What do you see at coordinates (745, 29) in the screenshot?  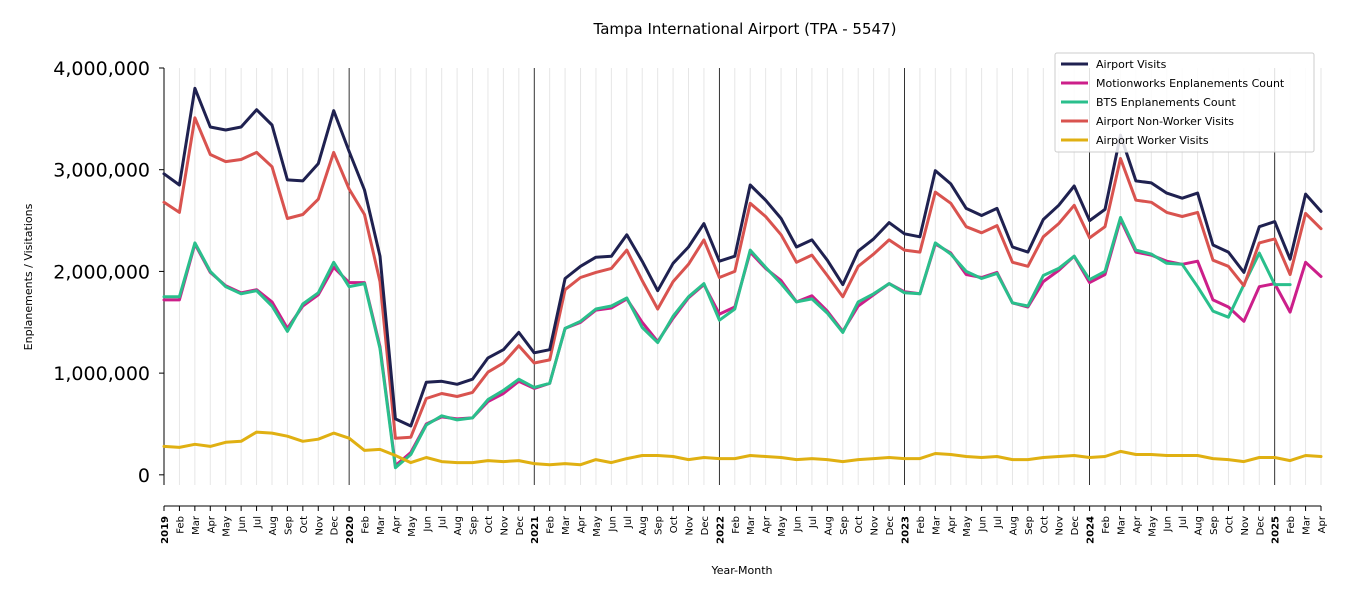 I see `chart-title: Tampa International Airport (TPA - 5547)` at bounding box center [745, 29].